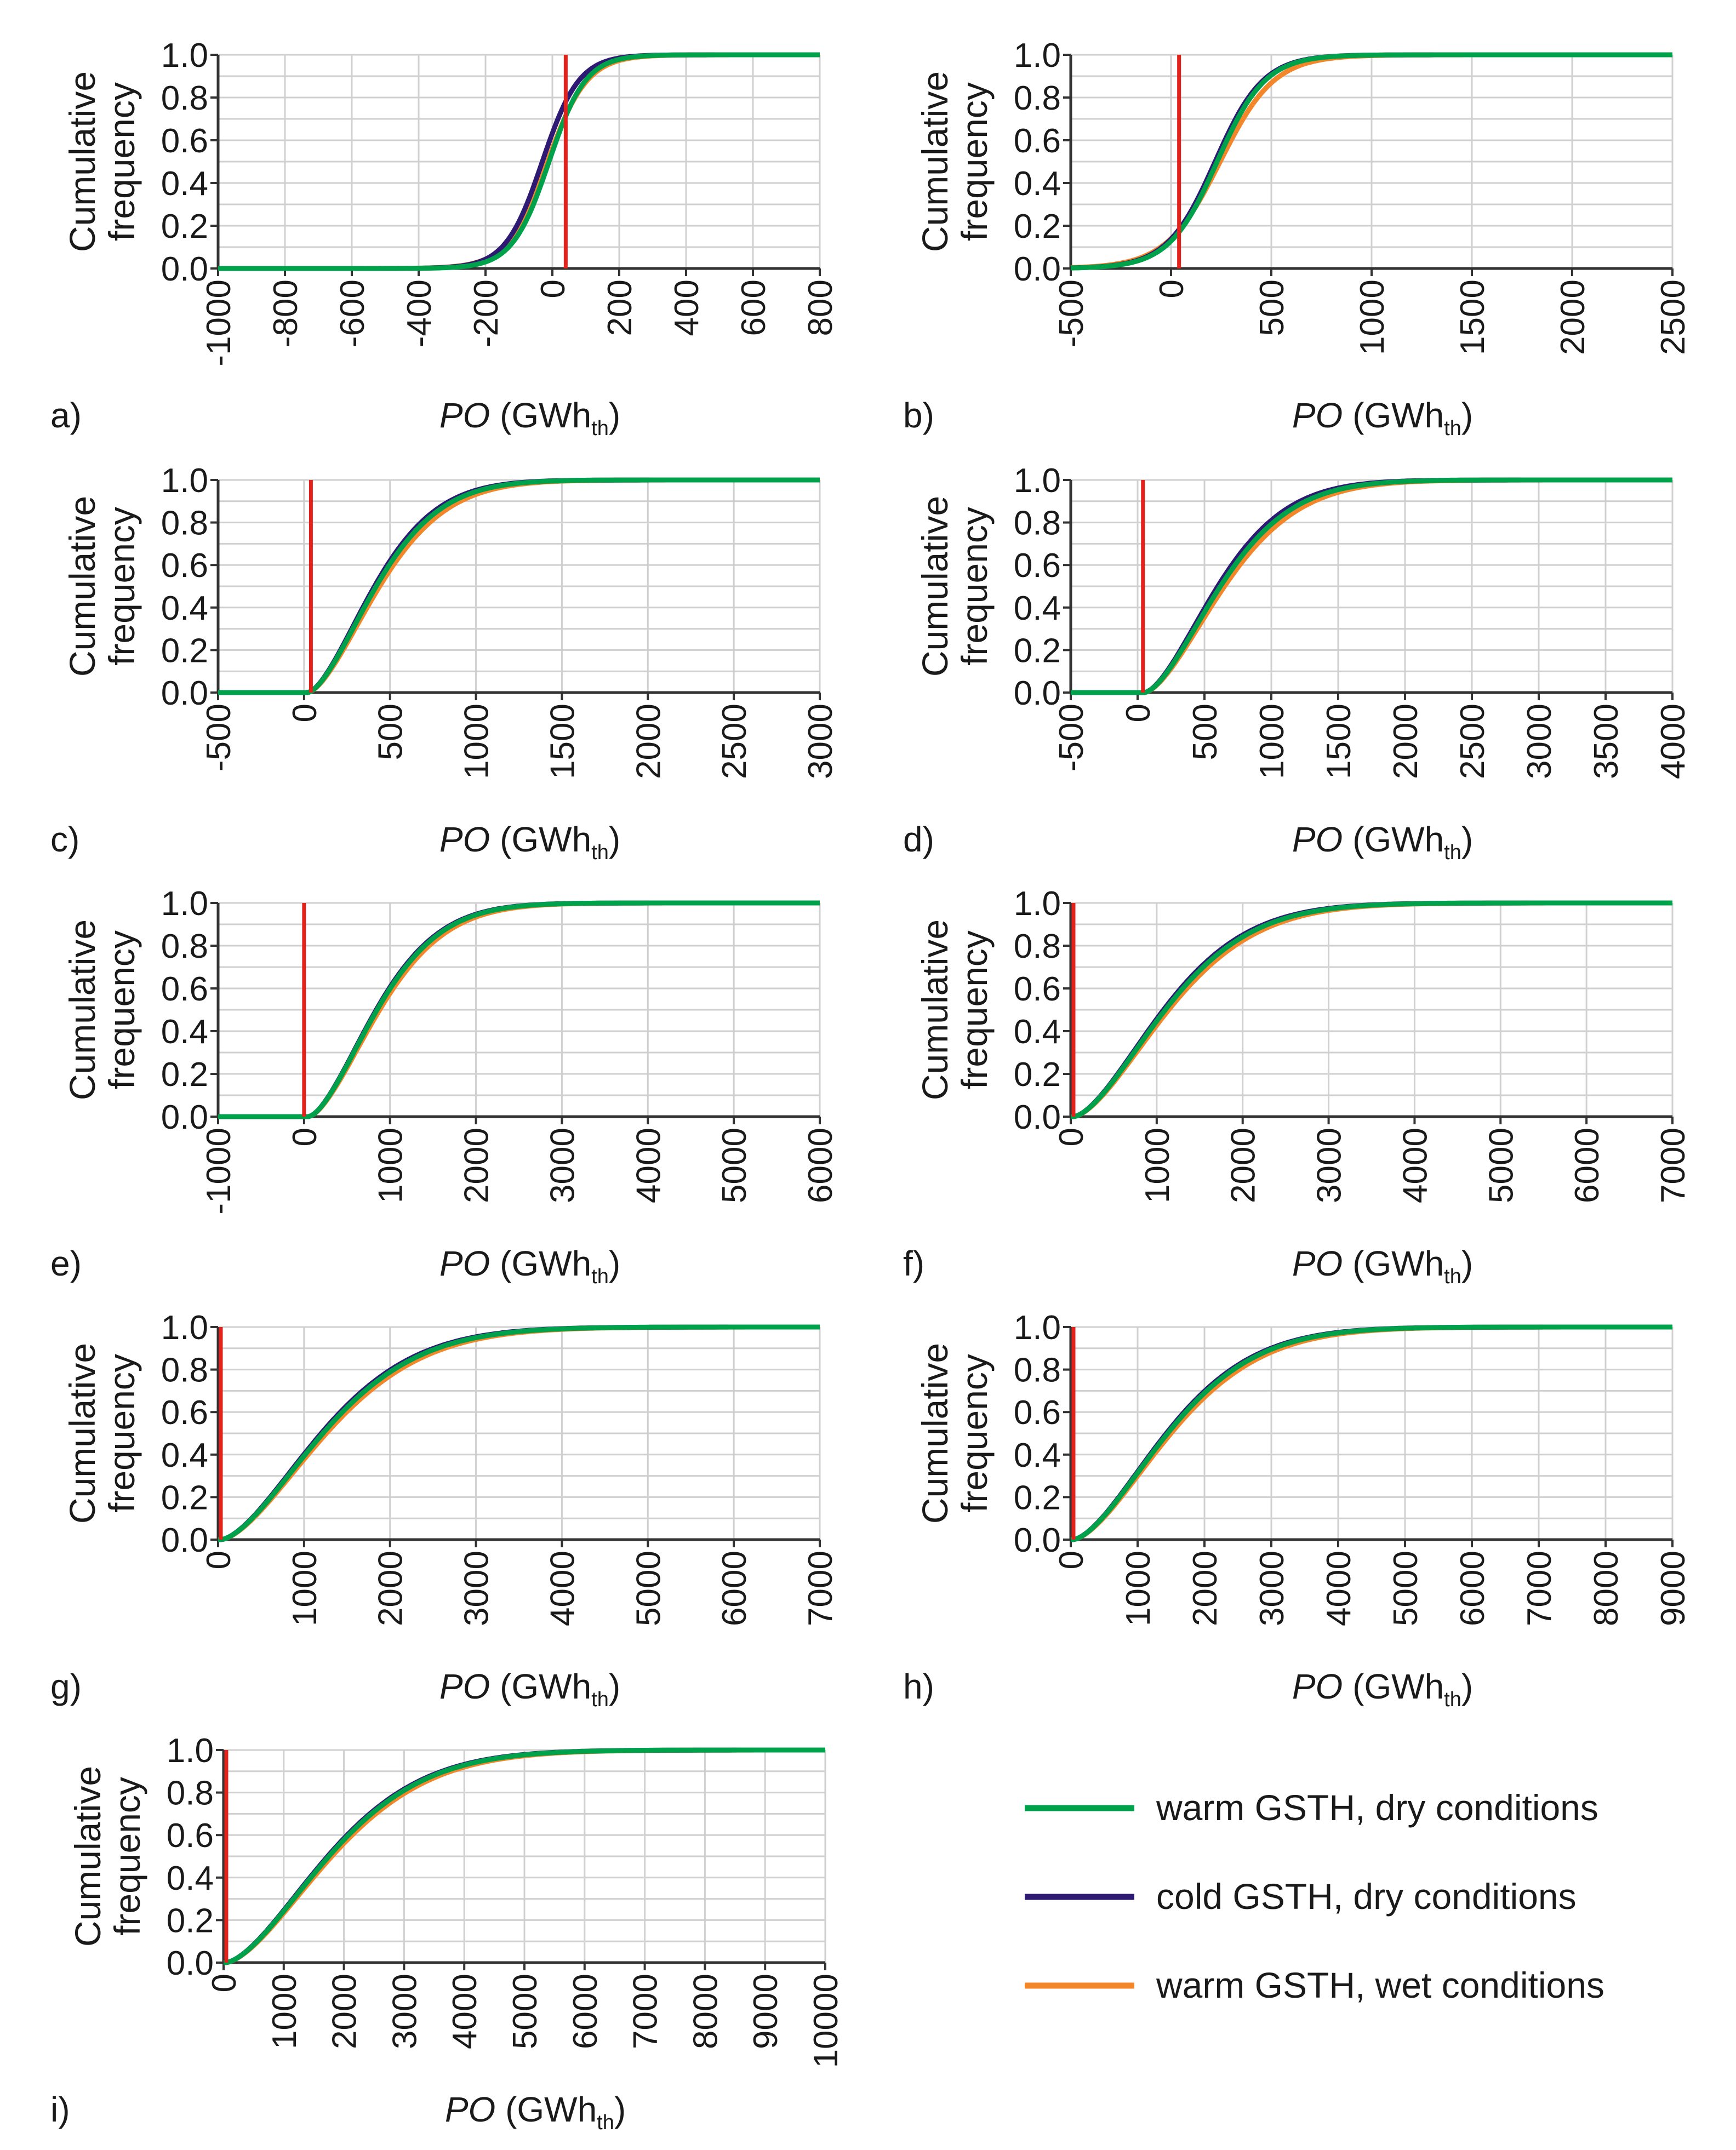  I want to click on x-tick-label: -400, so click(420, 313).